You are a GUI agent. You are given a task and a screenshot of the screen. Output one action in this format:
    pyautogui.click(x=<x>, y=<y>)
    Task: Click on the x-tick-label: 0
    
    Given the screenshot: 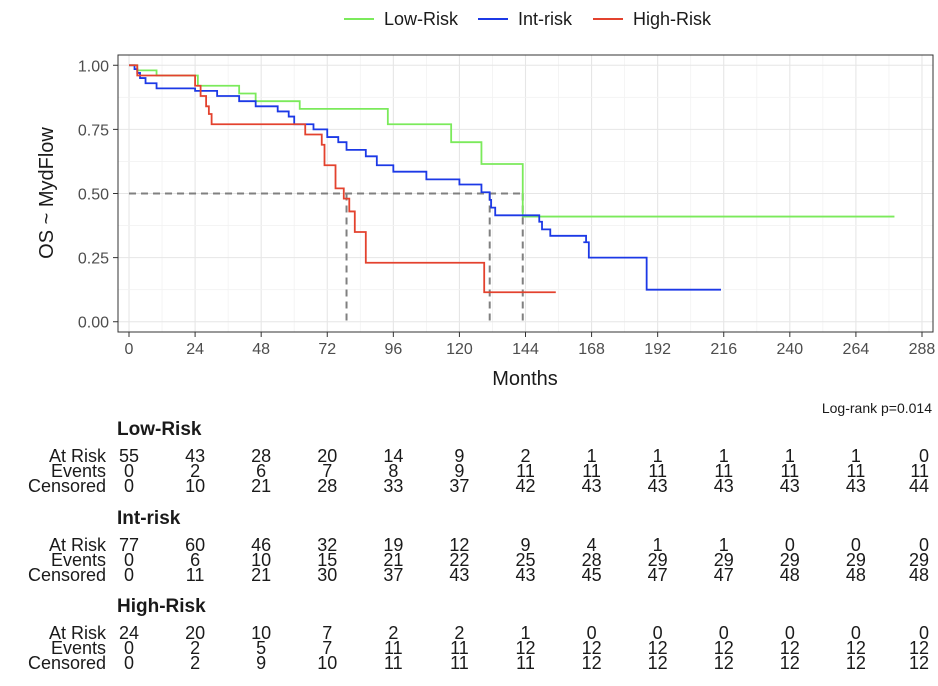 What is the action you would take?
    pyautogui.click(x=129, y=349)
    